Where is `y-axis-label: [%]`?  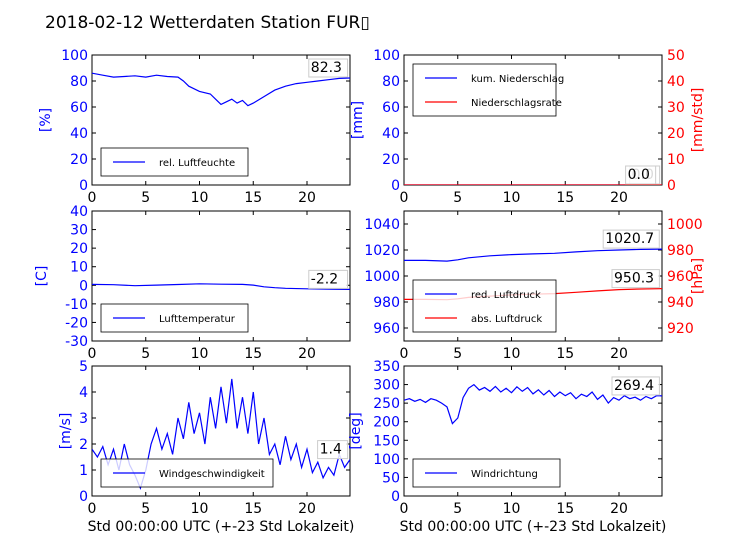 y-axis-label: [%] is located at coordinates (46, 120).